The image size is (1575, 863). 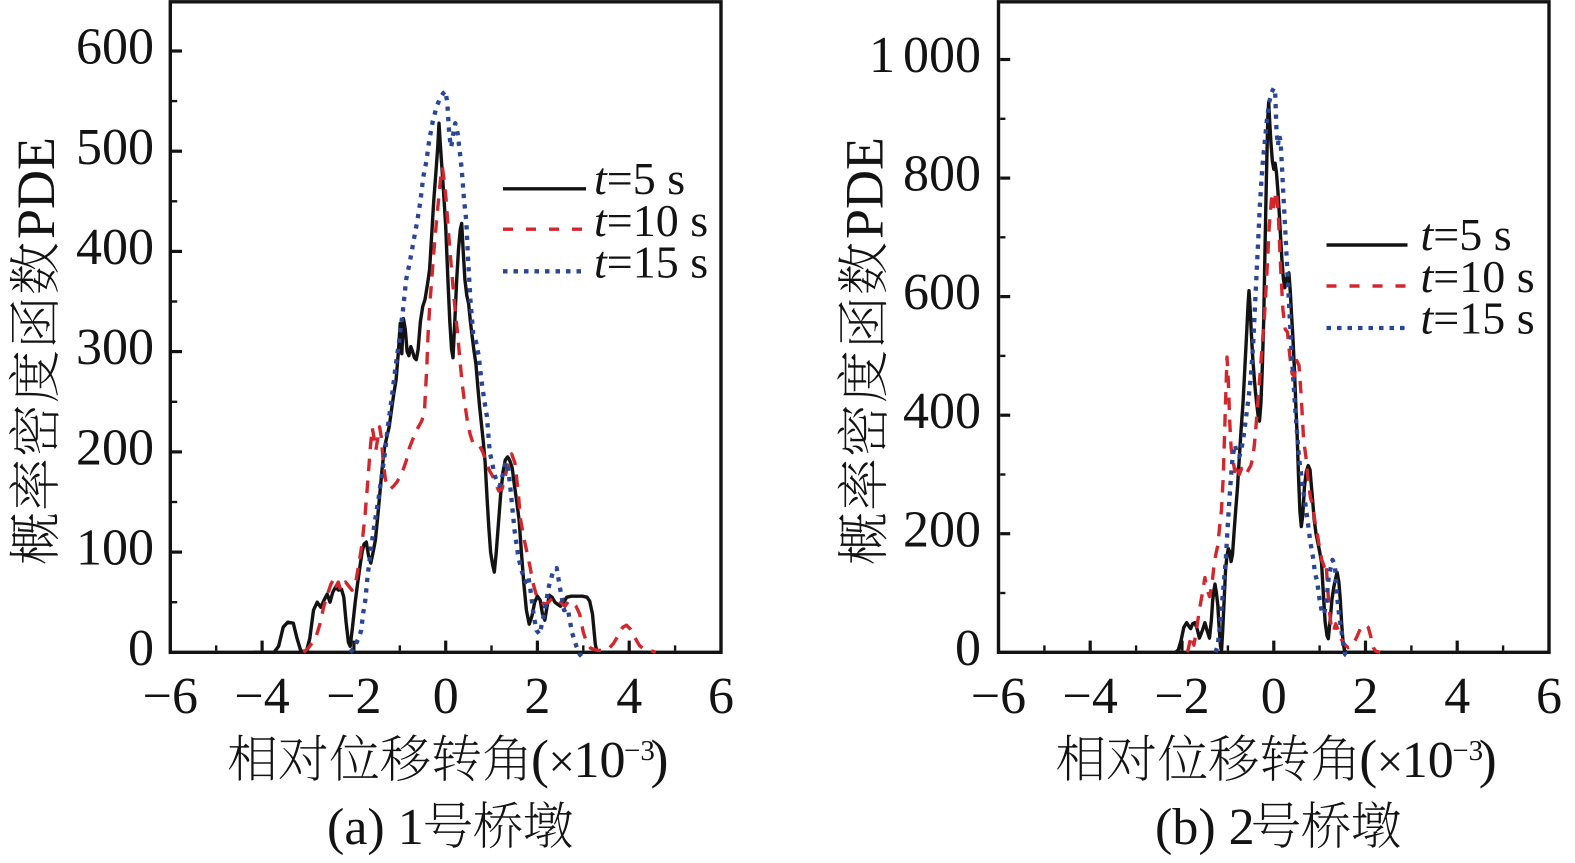 I want to click on svg-text: 100, so click(x=115, y=548).